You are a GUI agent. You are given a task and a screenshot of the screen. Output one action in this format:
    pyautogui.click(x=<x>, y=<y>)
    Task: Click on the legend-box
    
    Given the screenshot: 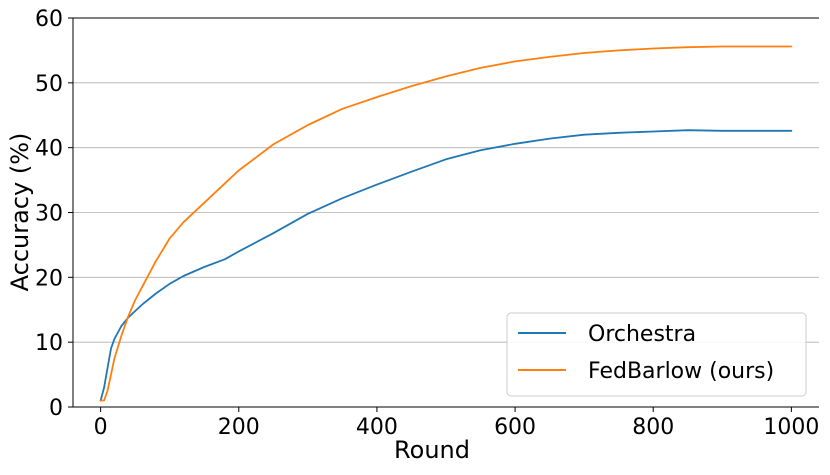 What is the action you would take?
    pyautogui.click(x=656, y=354)
    